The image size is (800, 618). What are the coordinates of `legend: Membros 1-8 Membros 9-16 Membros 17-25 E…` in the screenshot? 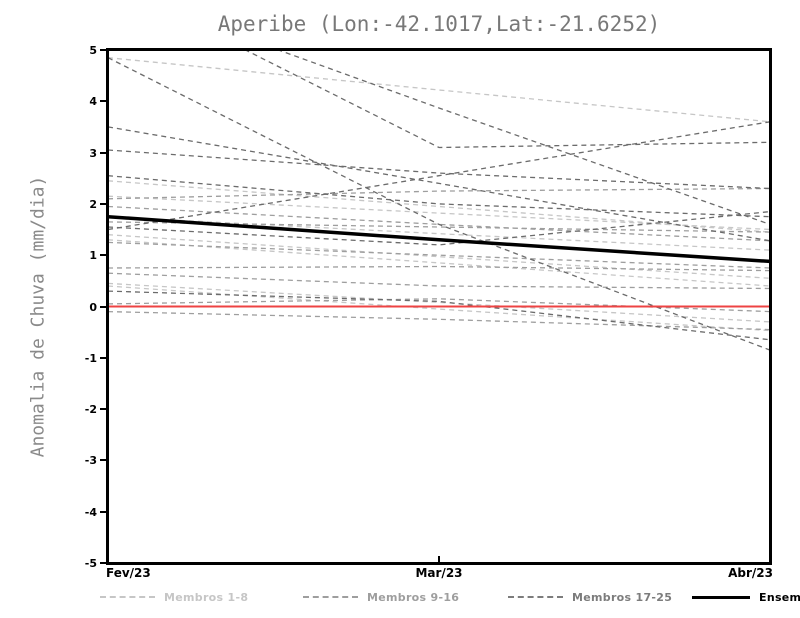 It's located at (400, 598).